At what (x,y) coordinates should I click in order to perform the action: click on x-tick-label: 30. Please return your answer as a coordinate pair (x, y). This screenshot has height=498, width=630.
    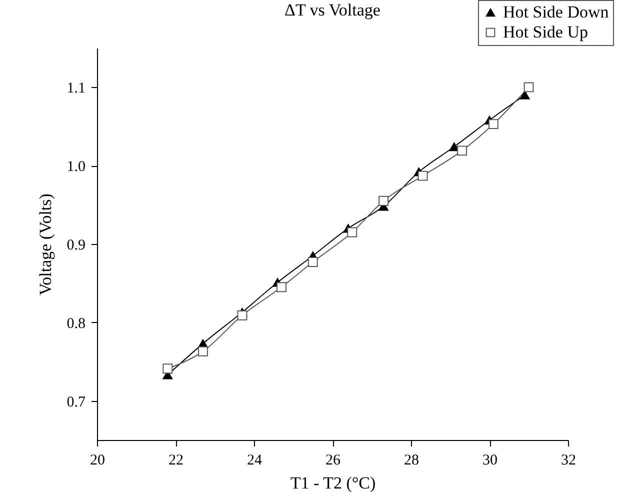
    Looking at the image, I should click on (490, 460).